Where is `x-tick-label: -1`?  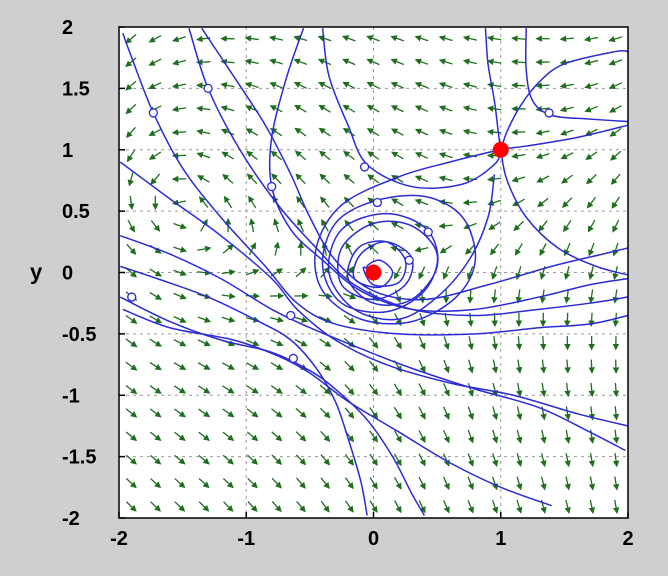 x-tick-label: -1 is located at coordinates (246, 539).